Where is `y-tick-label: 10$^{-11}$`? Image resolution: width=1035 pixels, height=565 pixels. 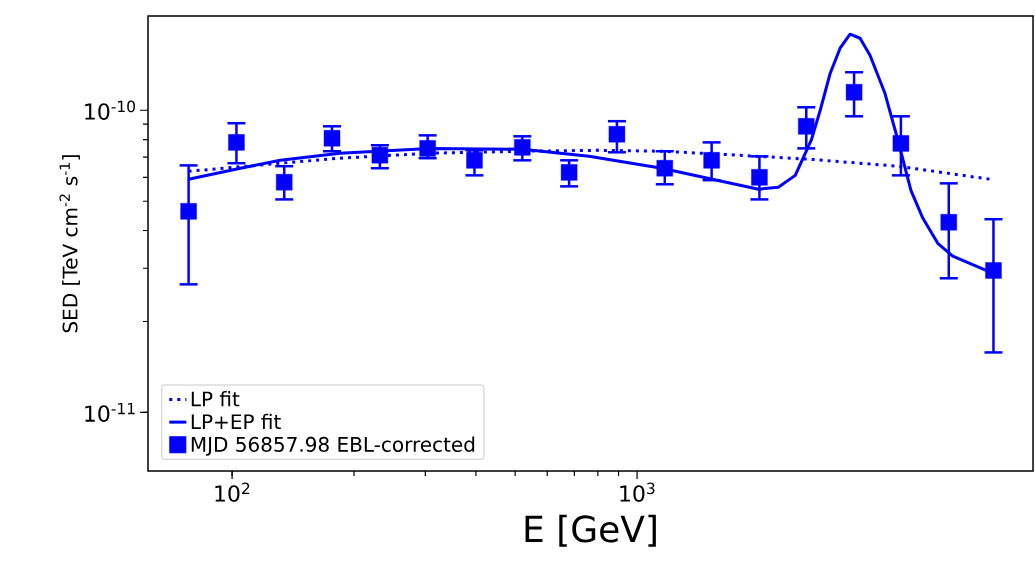 y-tick-label: 10$^{-11}$ is located at coordinates (110, 412).